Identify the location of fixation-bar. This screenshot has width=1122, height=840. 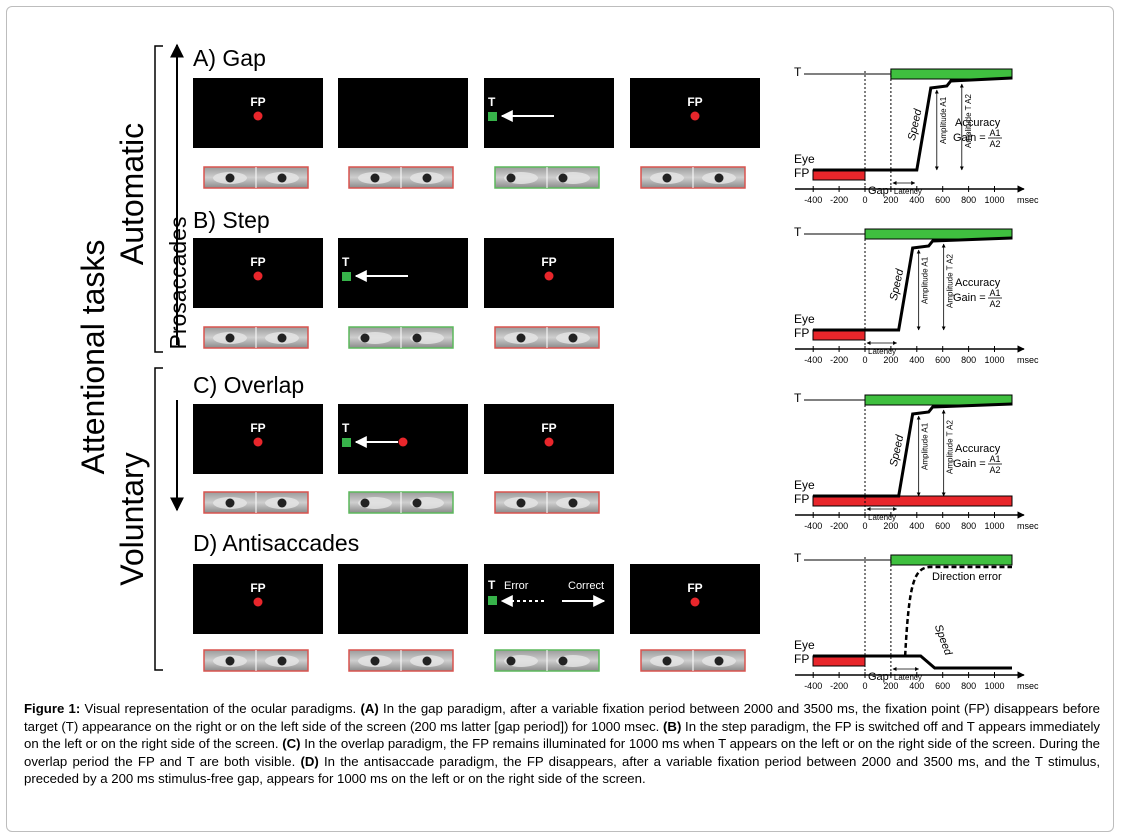
(912, 501).